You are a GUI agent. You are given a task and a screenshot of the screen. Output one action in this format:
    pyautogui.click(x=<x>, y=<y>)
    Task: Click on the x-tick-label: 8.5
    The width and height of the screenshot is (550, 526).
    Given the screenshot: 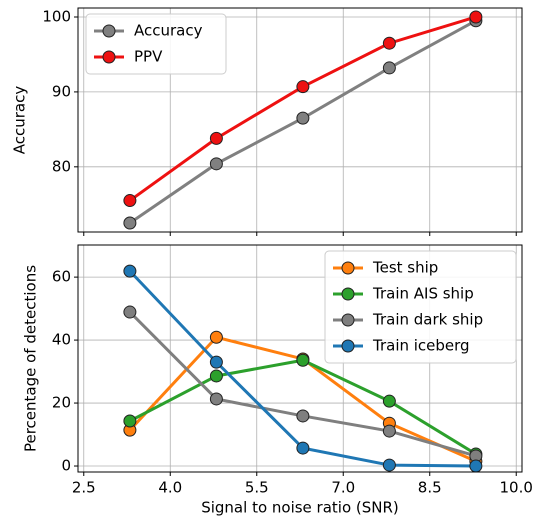 What is the action you would take?
    pyautogui.click(x=430, y=488)
    